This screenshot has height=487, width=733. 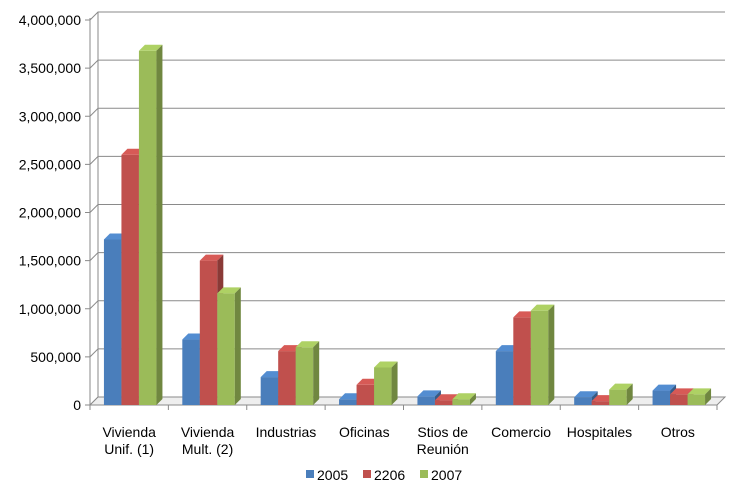 I want to click on y-tick-label: 1,000,000, so click(x=50, y=309).